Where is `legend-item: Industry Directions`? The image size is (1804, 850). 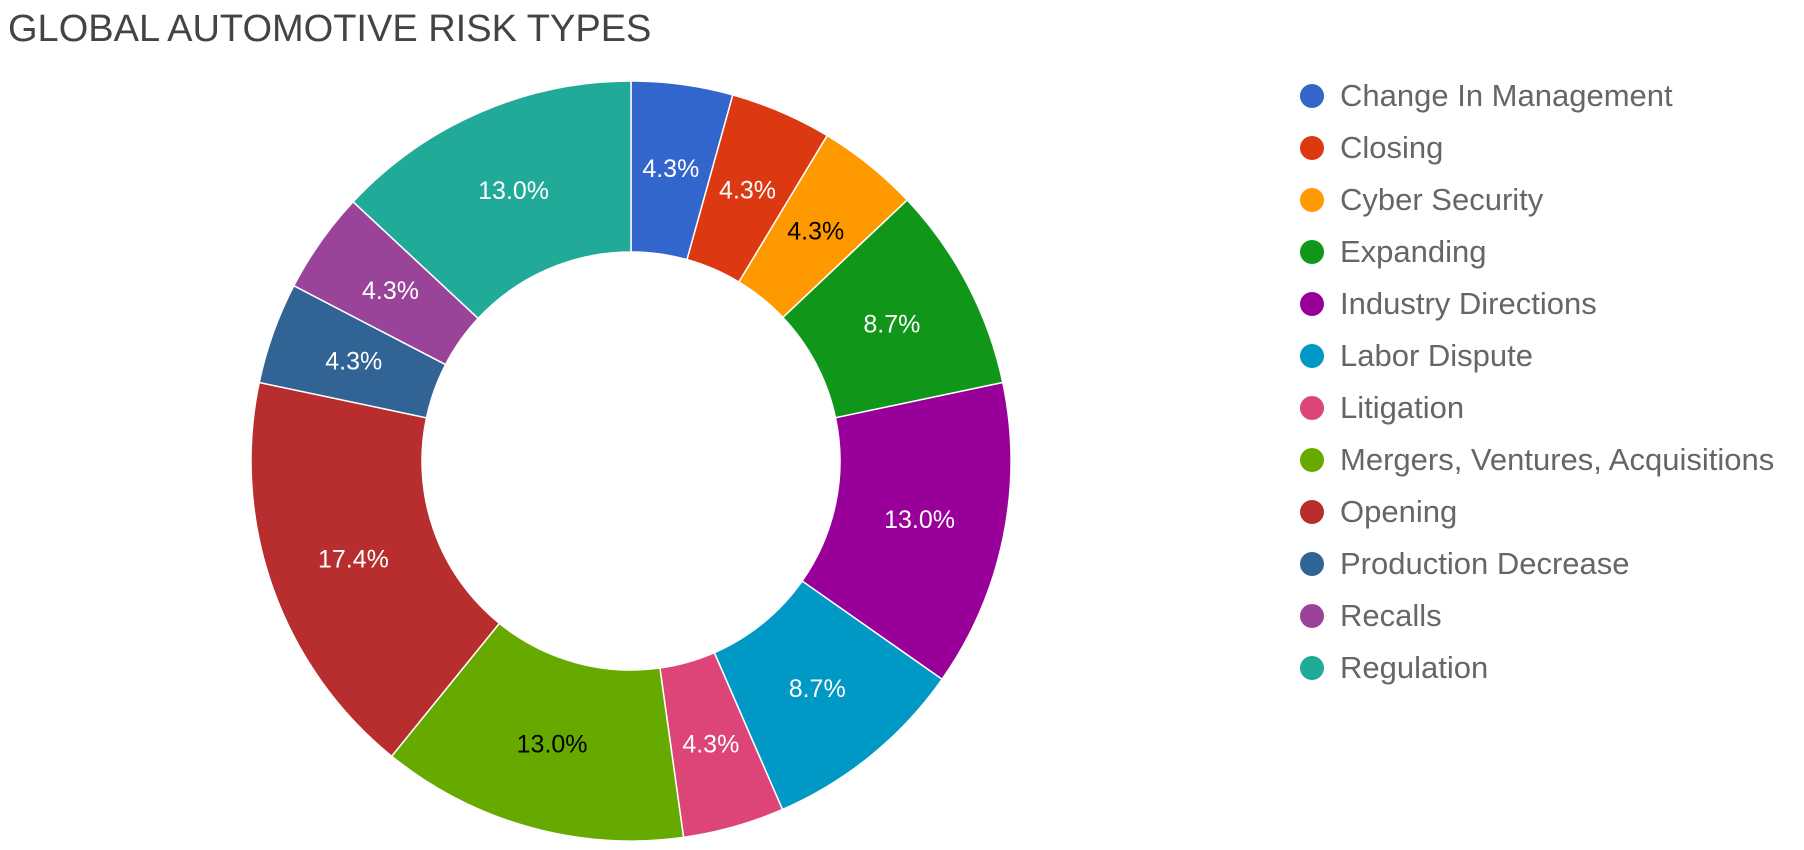
legend-item: Industry Directions is located at coordinates (1537, 304).